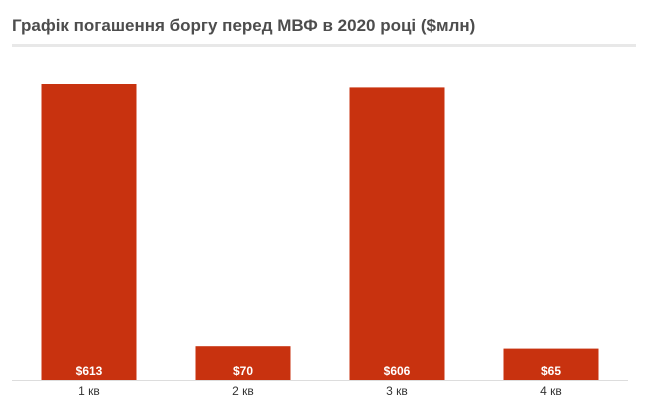  Describe the element at coordinates (397, 371) in the screenshot. I see `bar-value-label: $606` at that location.